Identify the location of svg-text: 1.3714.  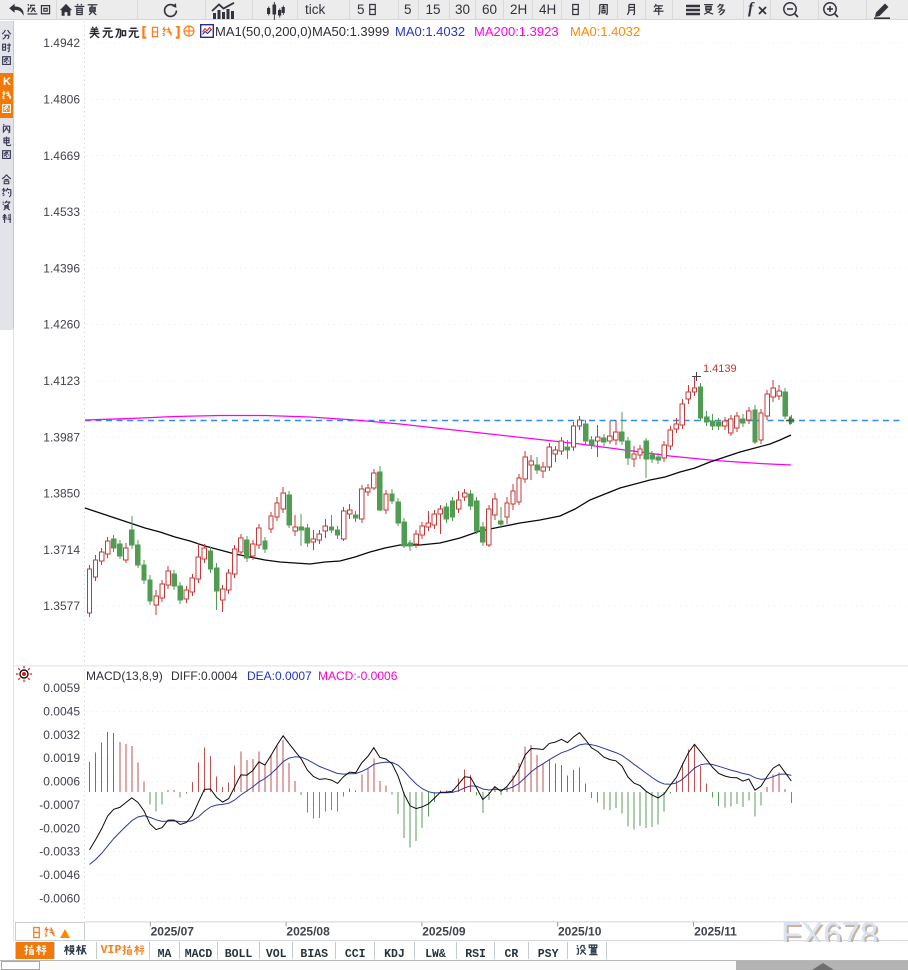
(61, 550).